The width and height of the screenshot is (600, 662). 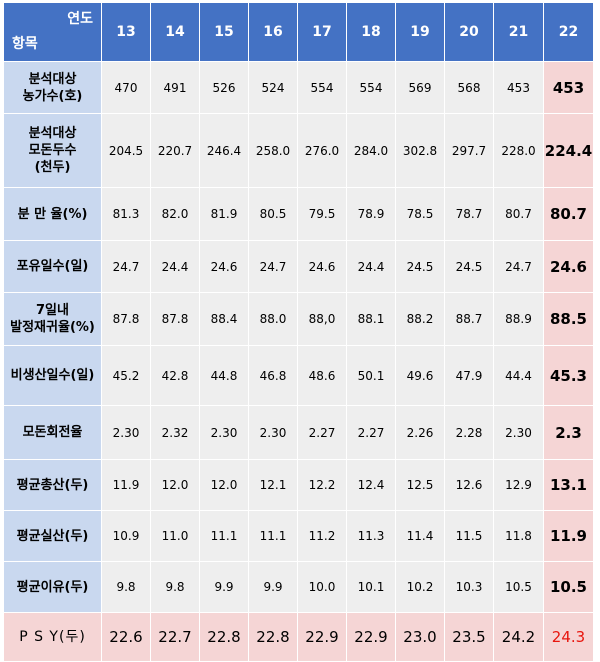 I want to click on data-cell: 228.0, so click(x=518, y=150).